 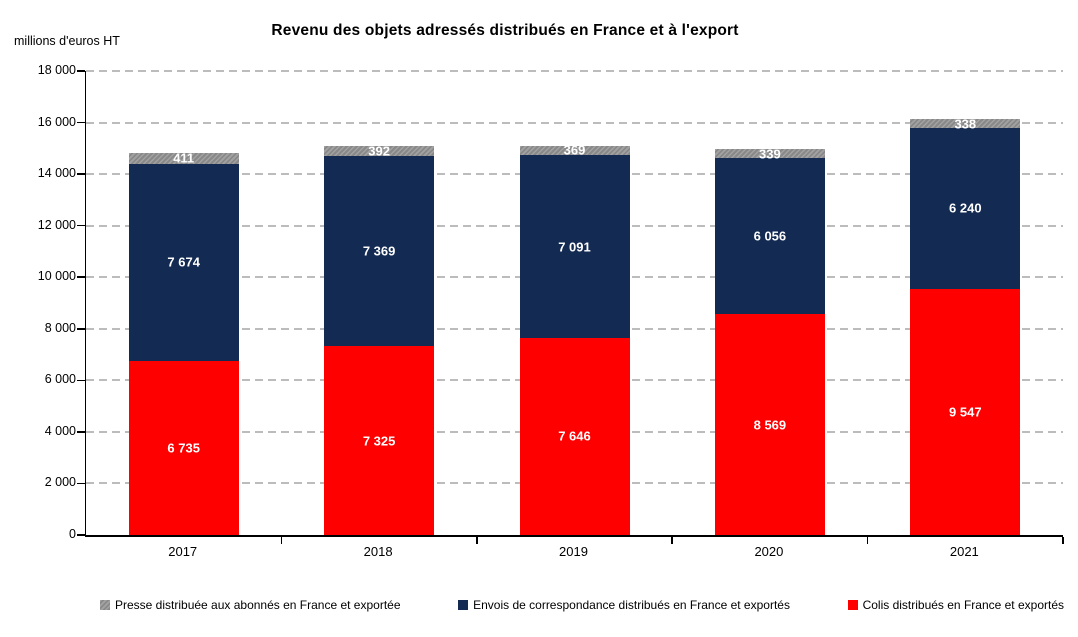 I want to click on legend-item: Colis distribués en France et exportés, so click(x=955, y=605).